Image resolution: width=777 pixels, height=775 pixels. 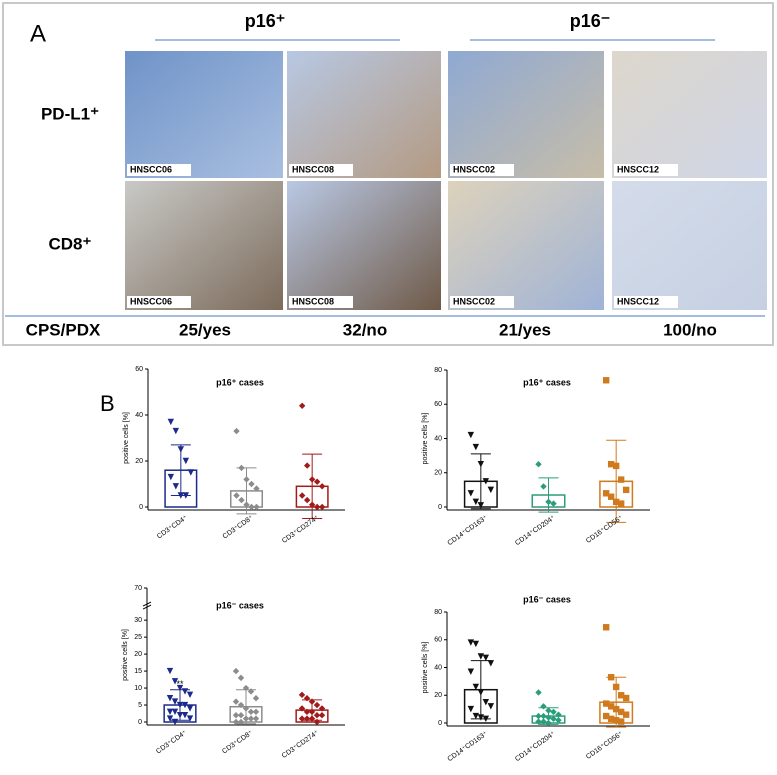 I want to click on axis-break, so click(x=147, y=605).